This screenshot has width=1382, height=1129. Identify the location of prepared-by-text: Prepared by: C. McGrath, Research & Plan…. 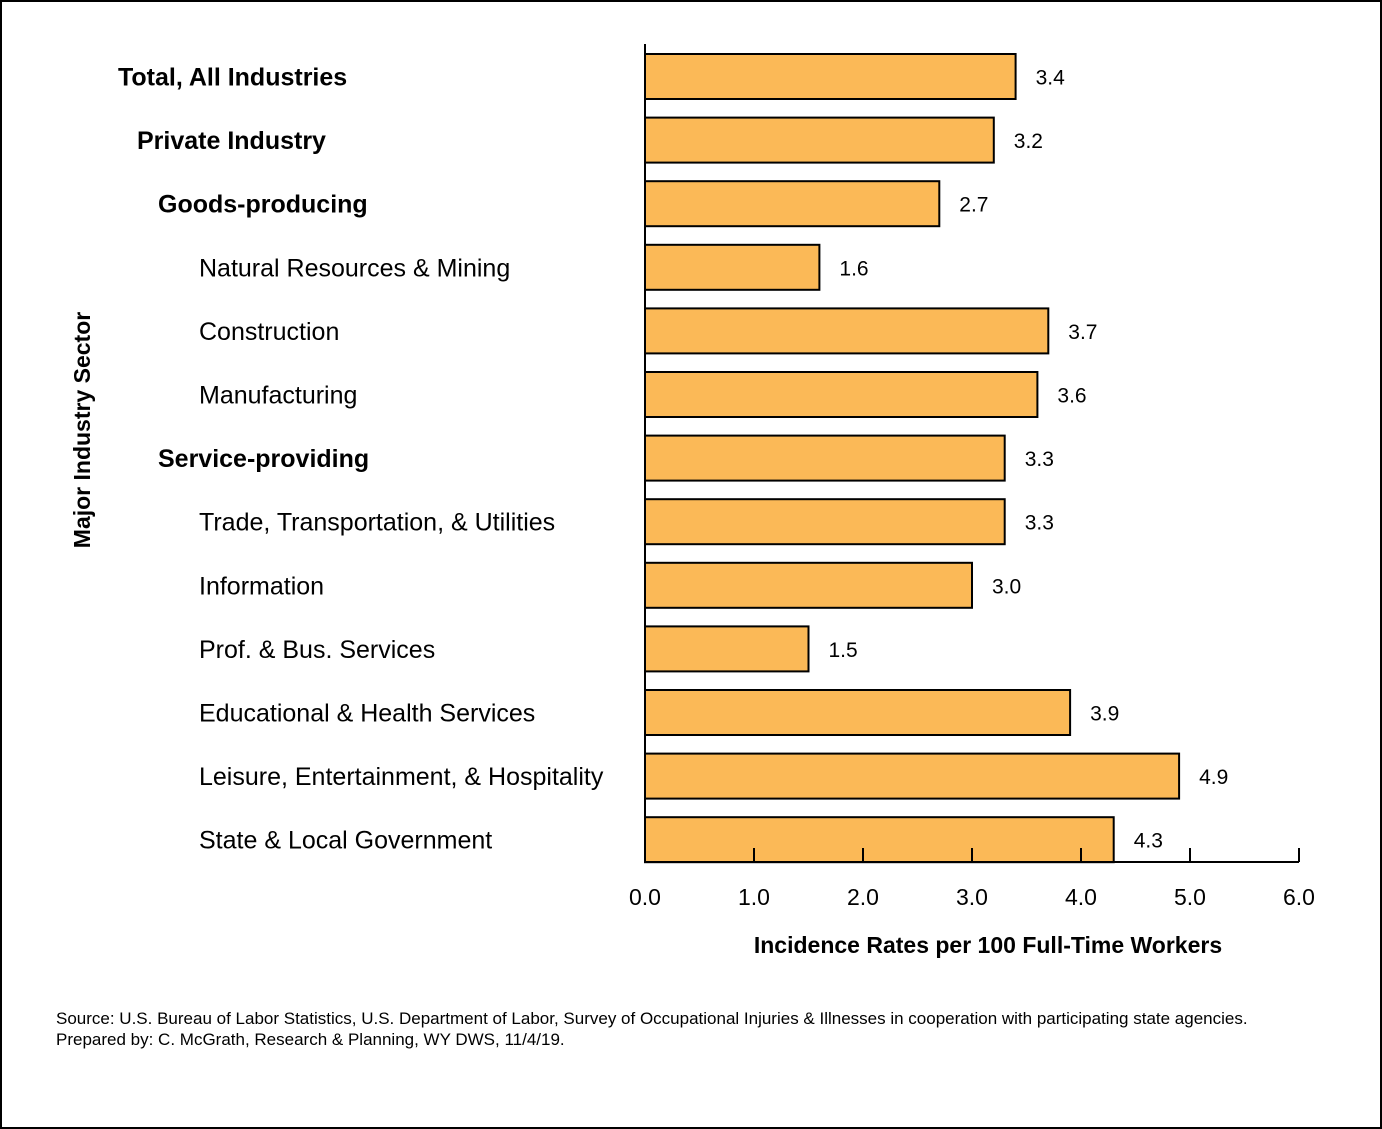
(310, 1039).